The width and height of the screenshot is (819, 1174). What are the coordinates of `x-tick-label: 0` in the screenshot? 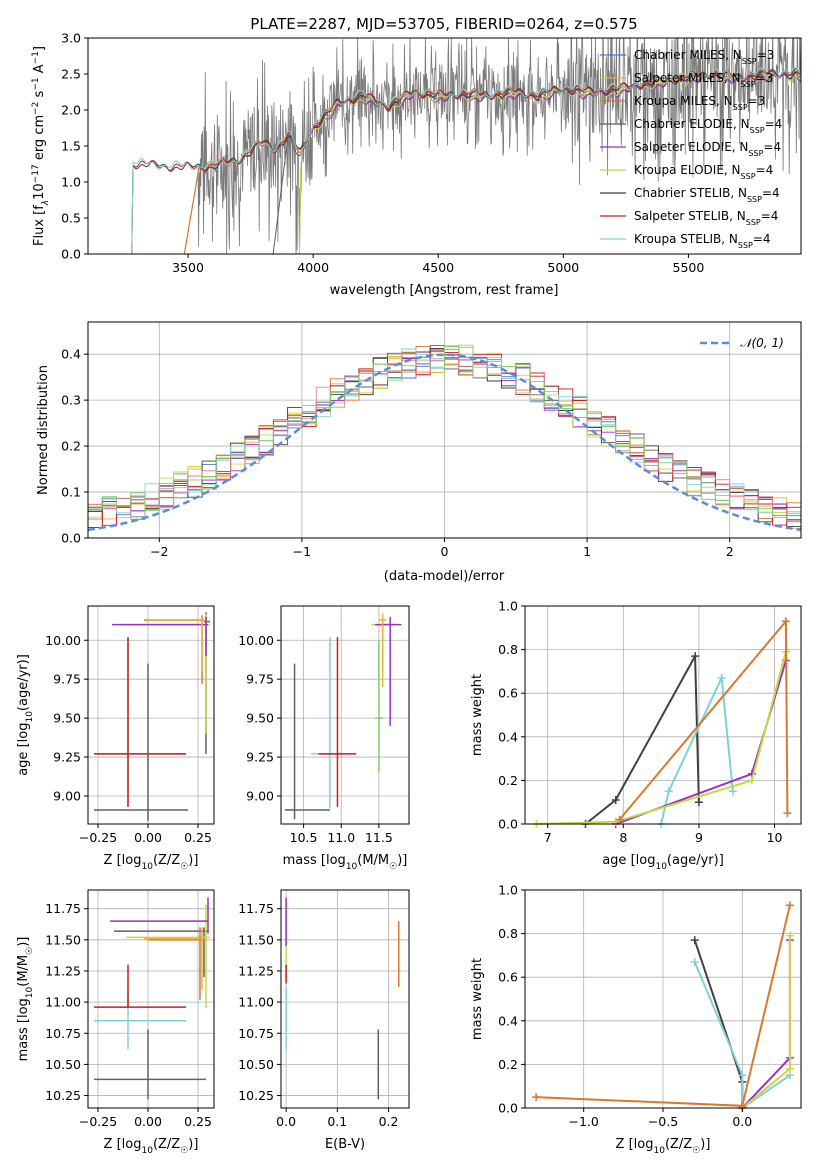 It's located at (445, 551).